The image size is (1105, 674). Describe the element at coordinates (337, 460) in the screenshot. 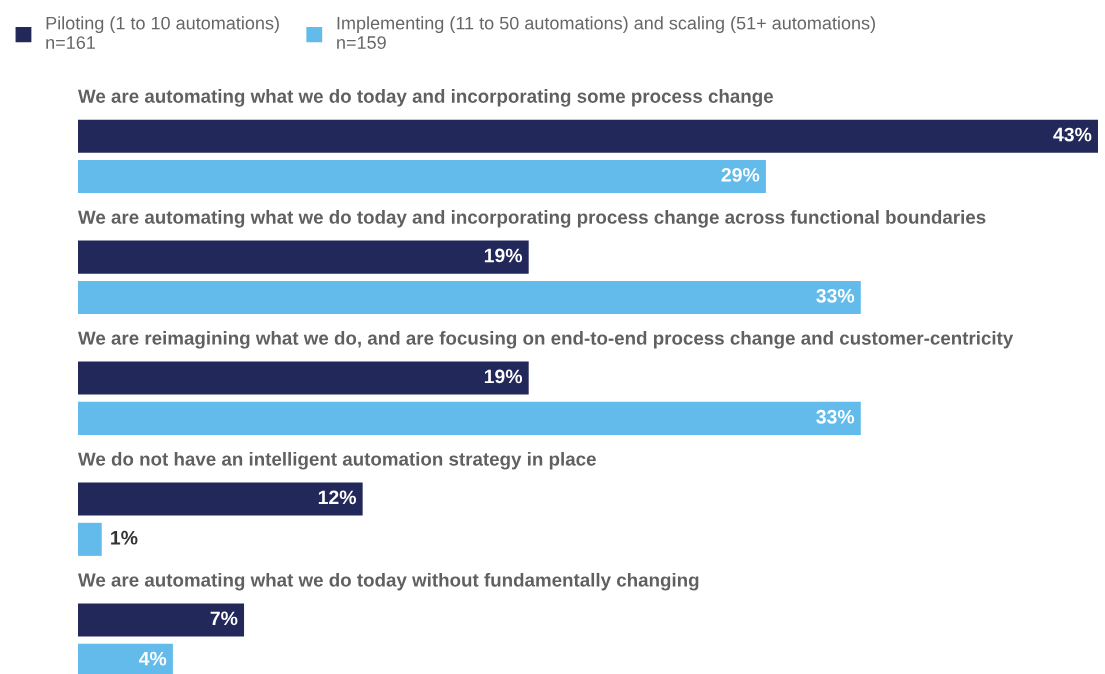

I see `y-tick-label: We do not have an intelligent automation strategy in place` at that location.